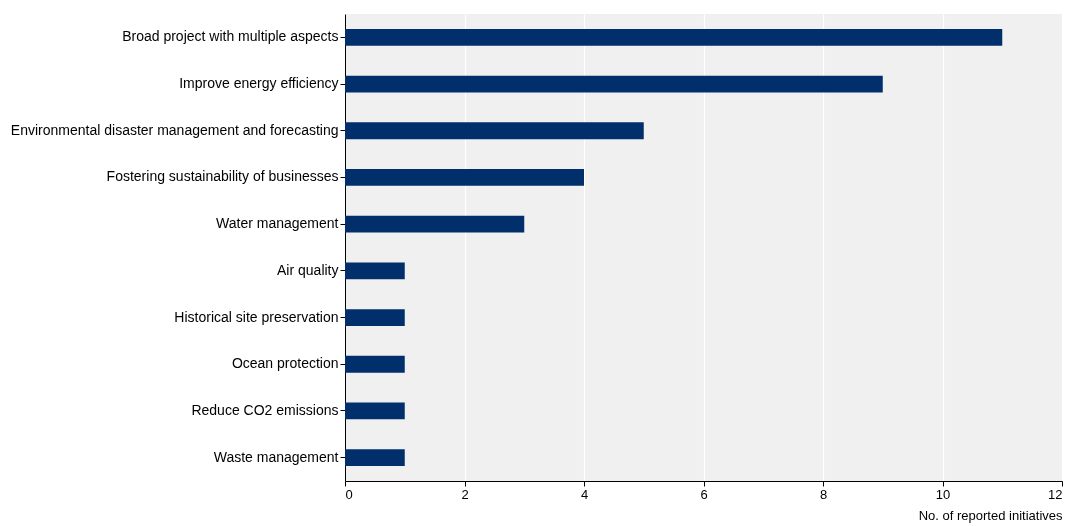 This screenshot has width=1085, height=526. I want to click on y-tick-label: Fostering sustainability of businesses, so click(222, 176).